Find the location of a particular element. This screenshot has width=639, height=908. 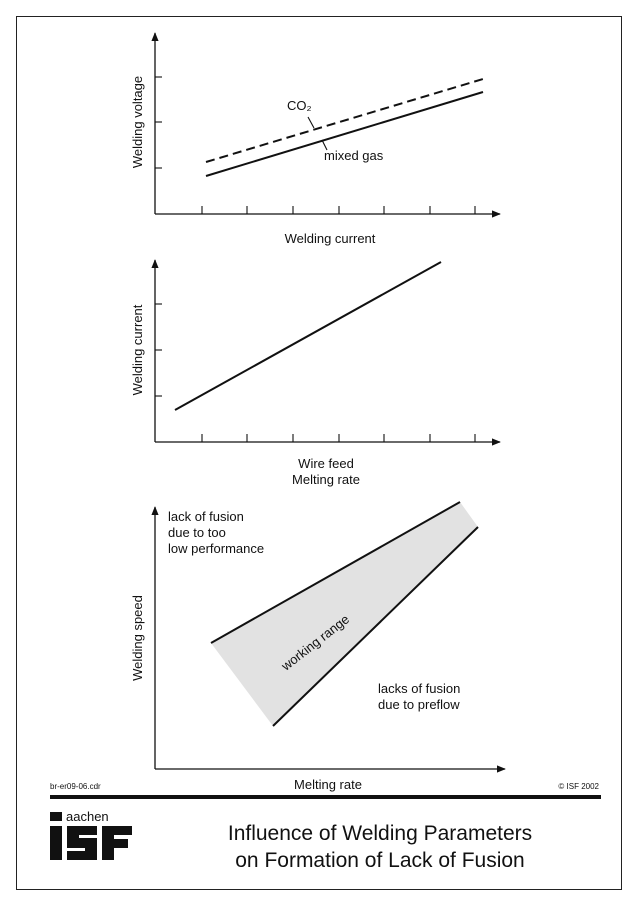

current-line is located at coordinates (308, 336).